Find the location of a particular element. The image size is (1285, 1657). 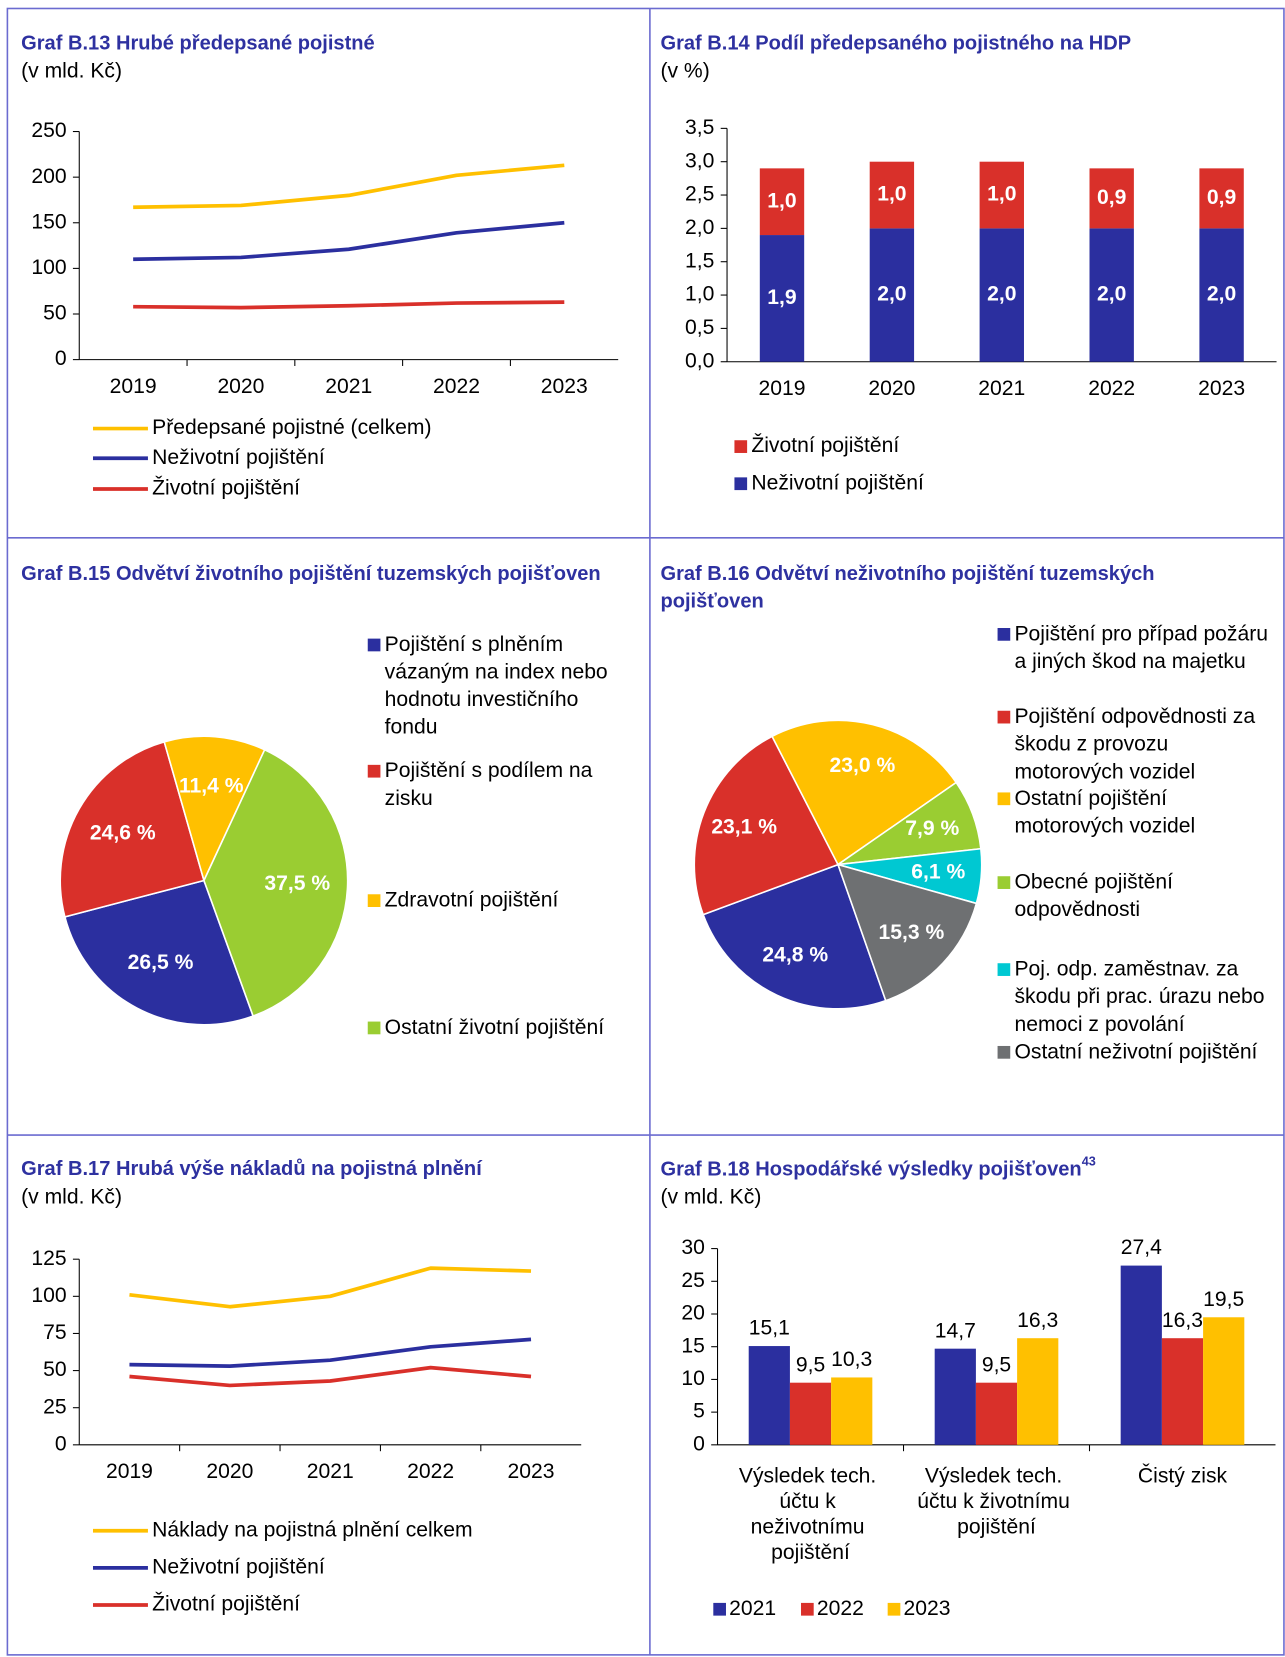

x-tick-label: 2022 is located at coordinates (456, 386).